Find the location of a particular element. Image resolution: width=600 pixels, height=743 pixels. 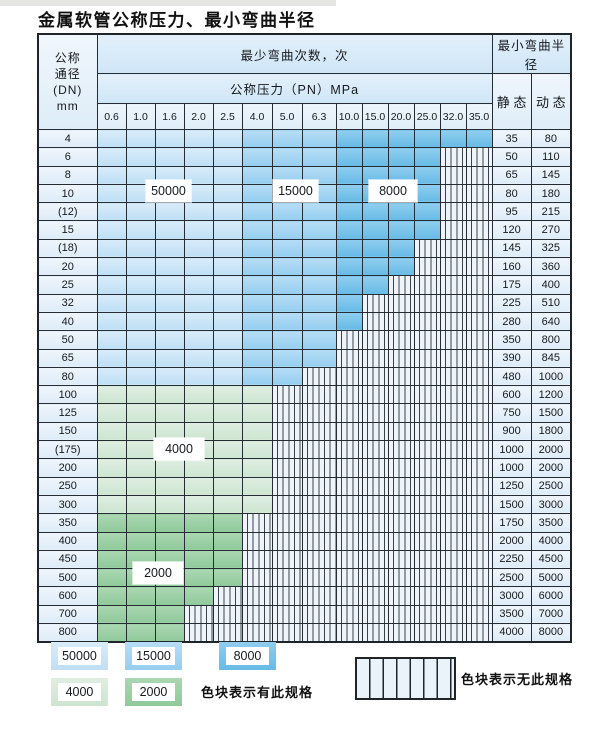

table-row: (175) 1000 2000 is located at coordinates (304, 450).